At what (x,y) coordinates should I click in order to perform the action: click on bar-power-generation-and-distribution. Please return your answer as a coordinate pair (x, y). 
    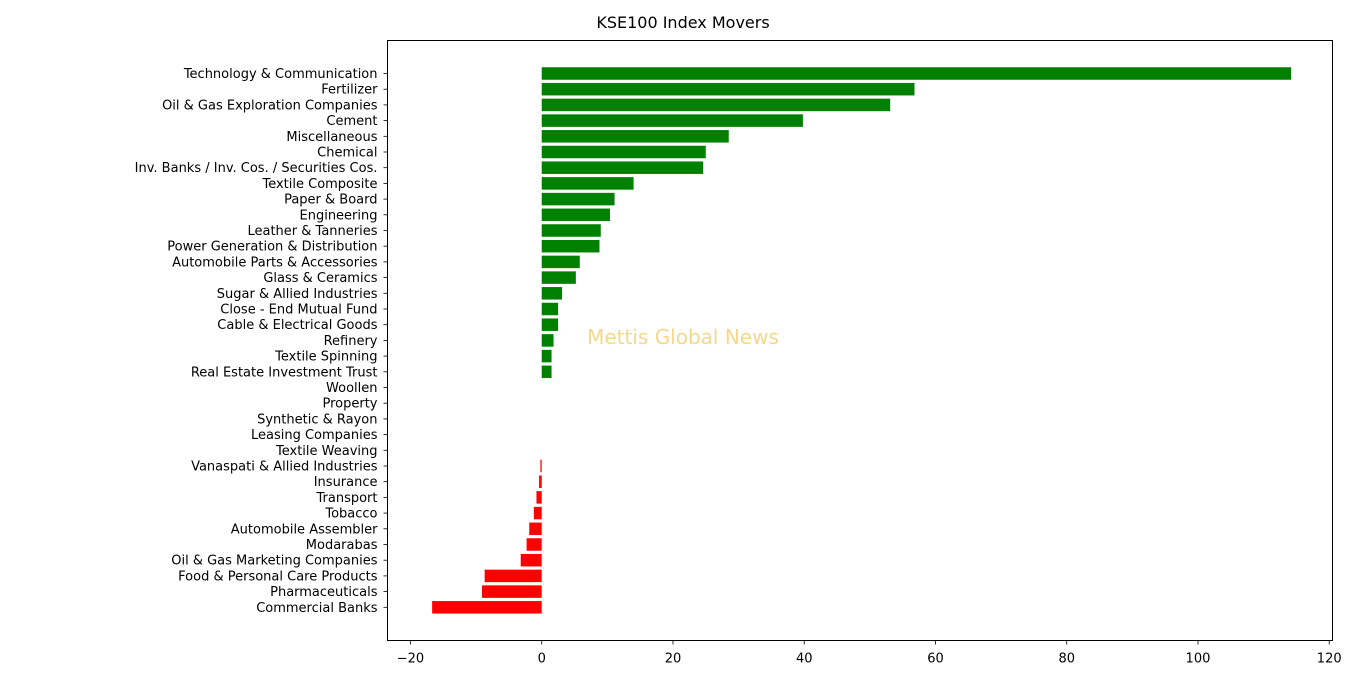
    Looking at the image, I should click on (570, 246).